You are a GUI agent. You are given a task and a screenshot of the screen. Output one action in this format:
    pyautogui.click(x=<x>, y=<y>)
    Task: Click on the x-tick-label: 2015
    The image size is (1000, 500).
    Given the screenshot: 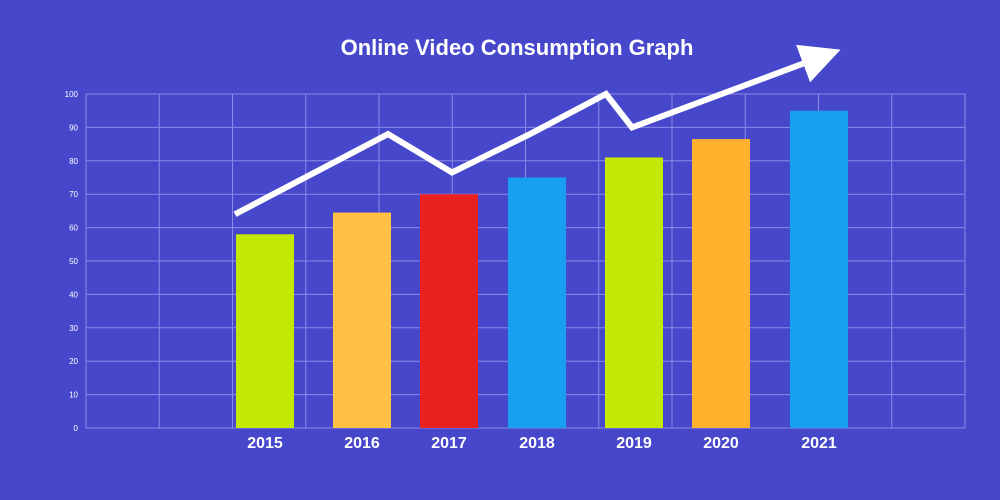 What is the action you would take?
    pyautogui.click(x=265, y=443)
    